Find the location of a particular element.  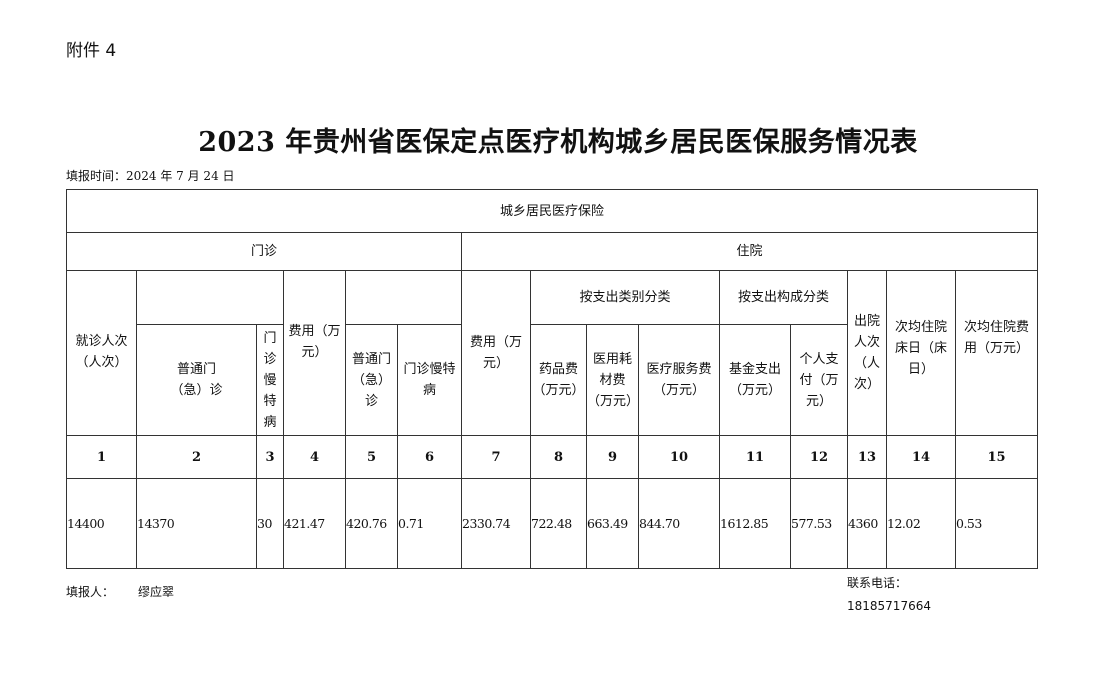

col-header-12: 个人支付（万元） is located at coordinates (819, 380).